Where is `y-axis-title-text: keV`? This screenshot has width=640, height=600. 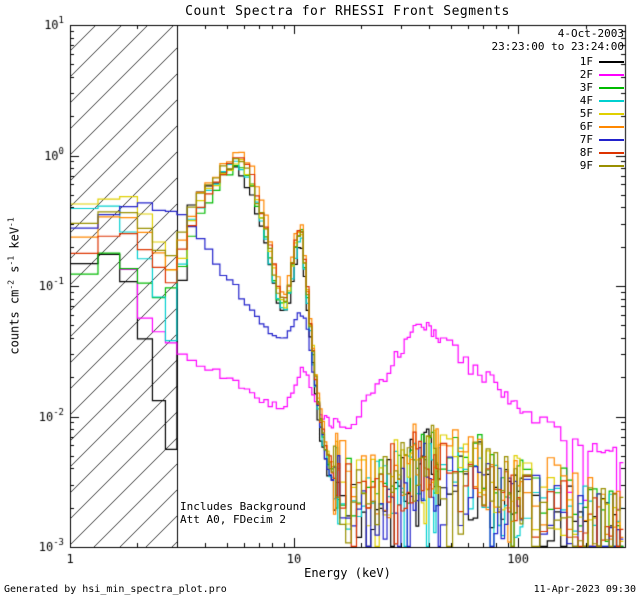
y-axis-title-text: keV is located at coordinates (14, 241).